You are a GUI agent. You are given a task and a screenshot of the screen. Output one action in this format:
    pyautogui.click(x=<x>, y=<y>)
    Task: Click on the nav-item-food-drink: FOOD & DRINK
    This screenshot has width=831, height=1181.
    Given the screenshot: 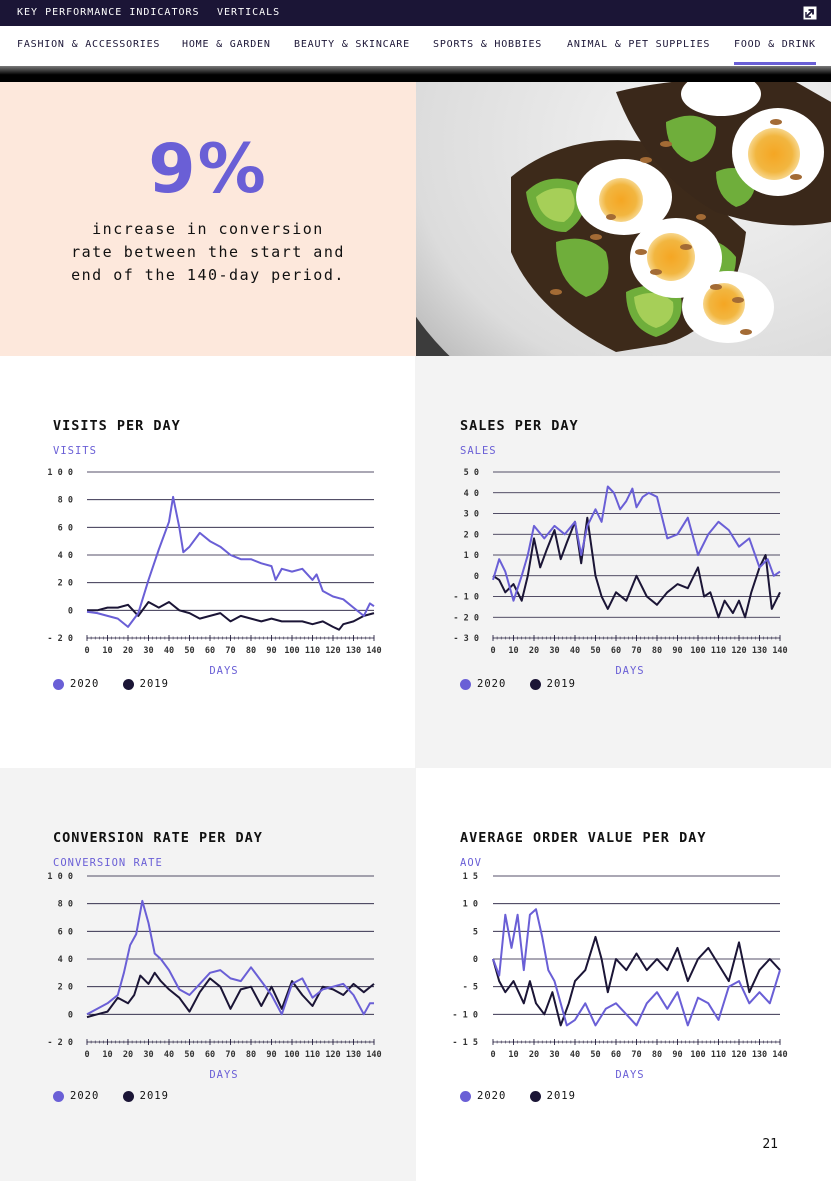 What is the action you would take?
    pyautogui.click(x=775, y=44)
    